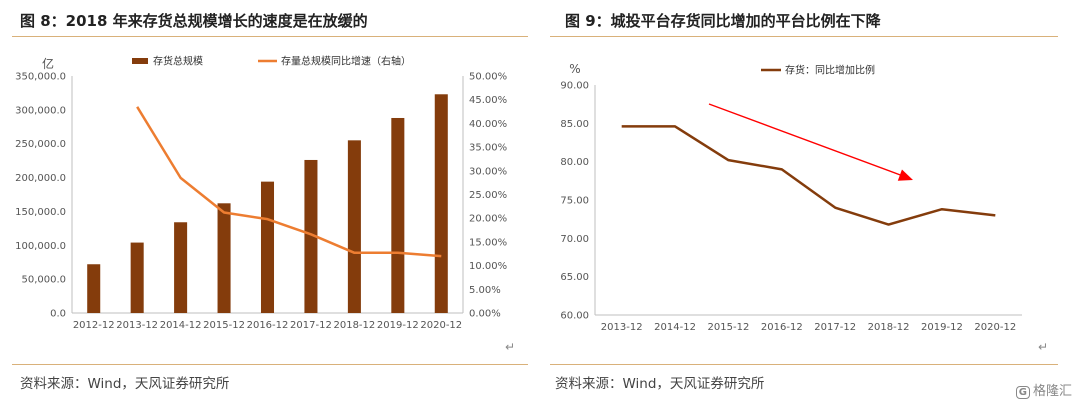  Describe the element at coordinates (488, 171) in the screenshot. I see `right-y-tick-label: 30.00%` at that location.